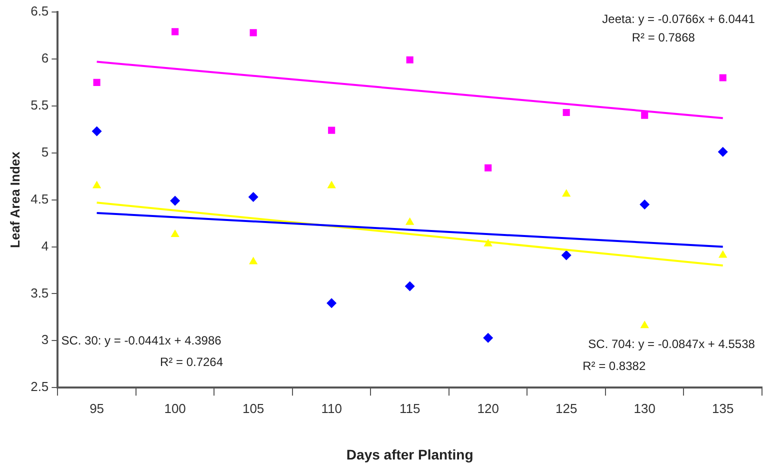 The width and height of the screenshot is (768, 470). I want to click on x-tick-label: 110, so click(331, 408).